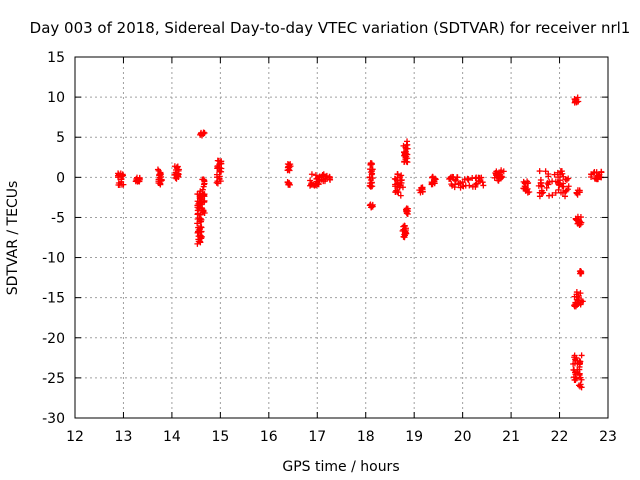 The image size is (640, 480). Describe the element at coordinates (608, 437) in the screenshot. I see `x-tick-label: 23` at that location.